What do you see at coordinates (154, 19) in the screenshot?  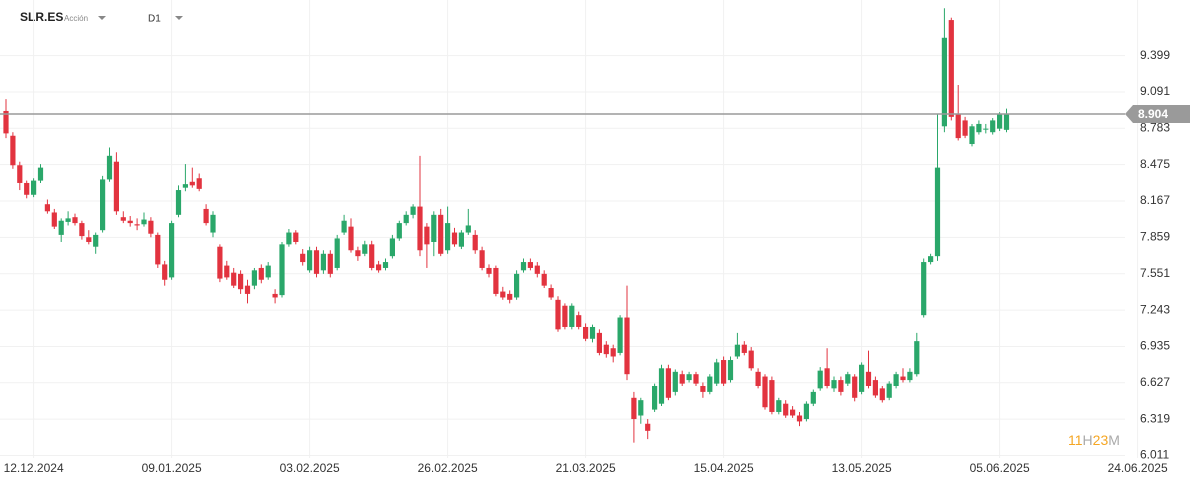 I see `timeframe: D1` at bounding box center [154, 19].